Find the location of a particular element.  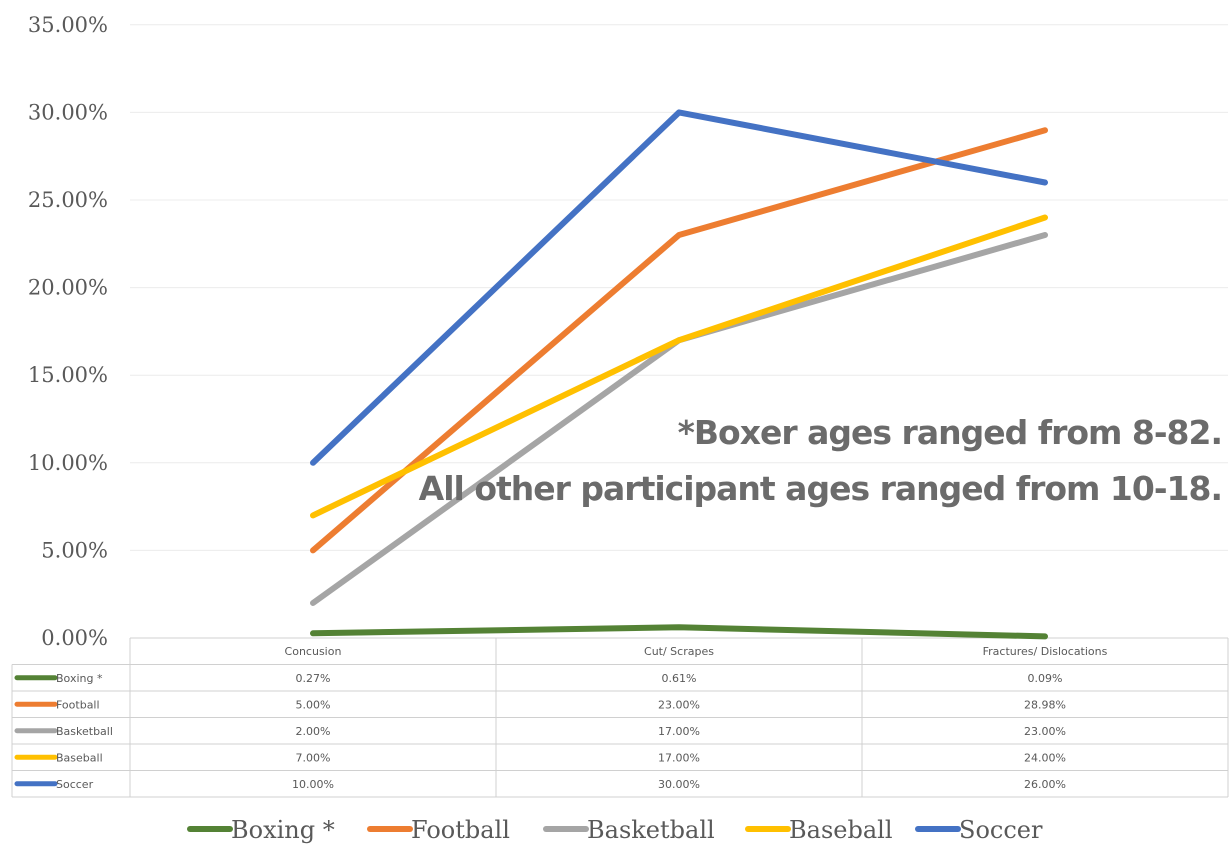

table-cell-value: 10.00% is located at coordinates (313, 784).